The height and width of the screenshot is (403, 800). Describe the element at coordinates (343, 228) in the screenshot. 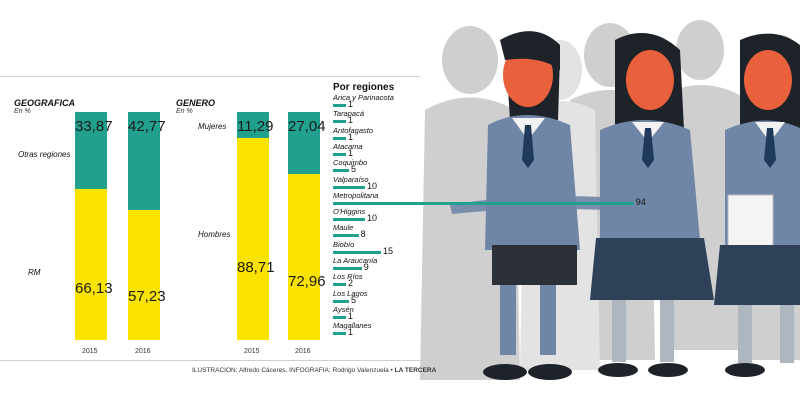

I see `region-label: Maule` at that location.